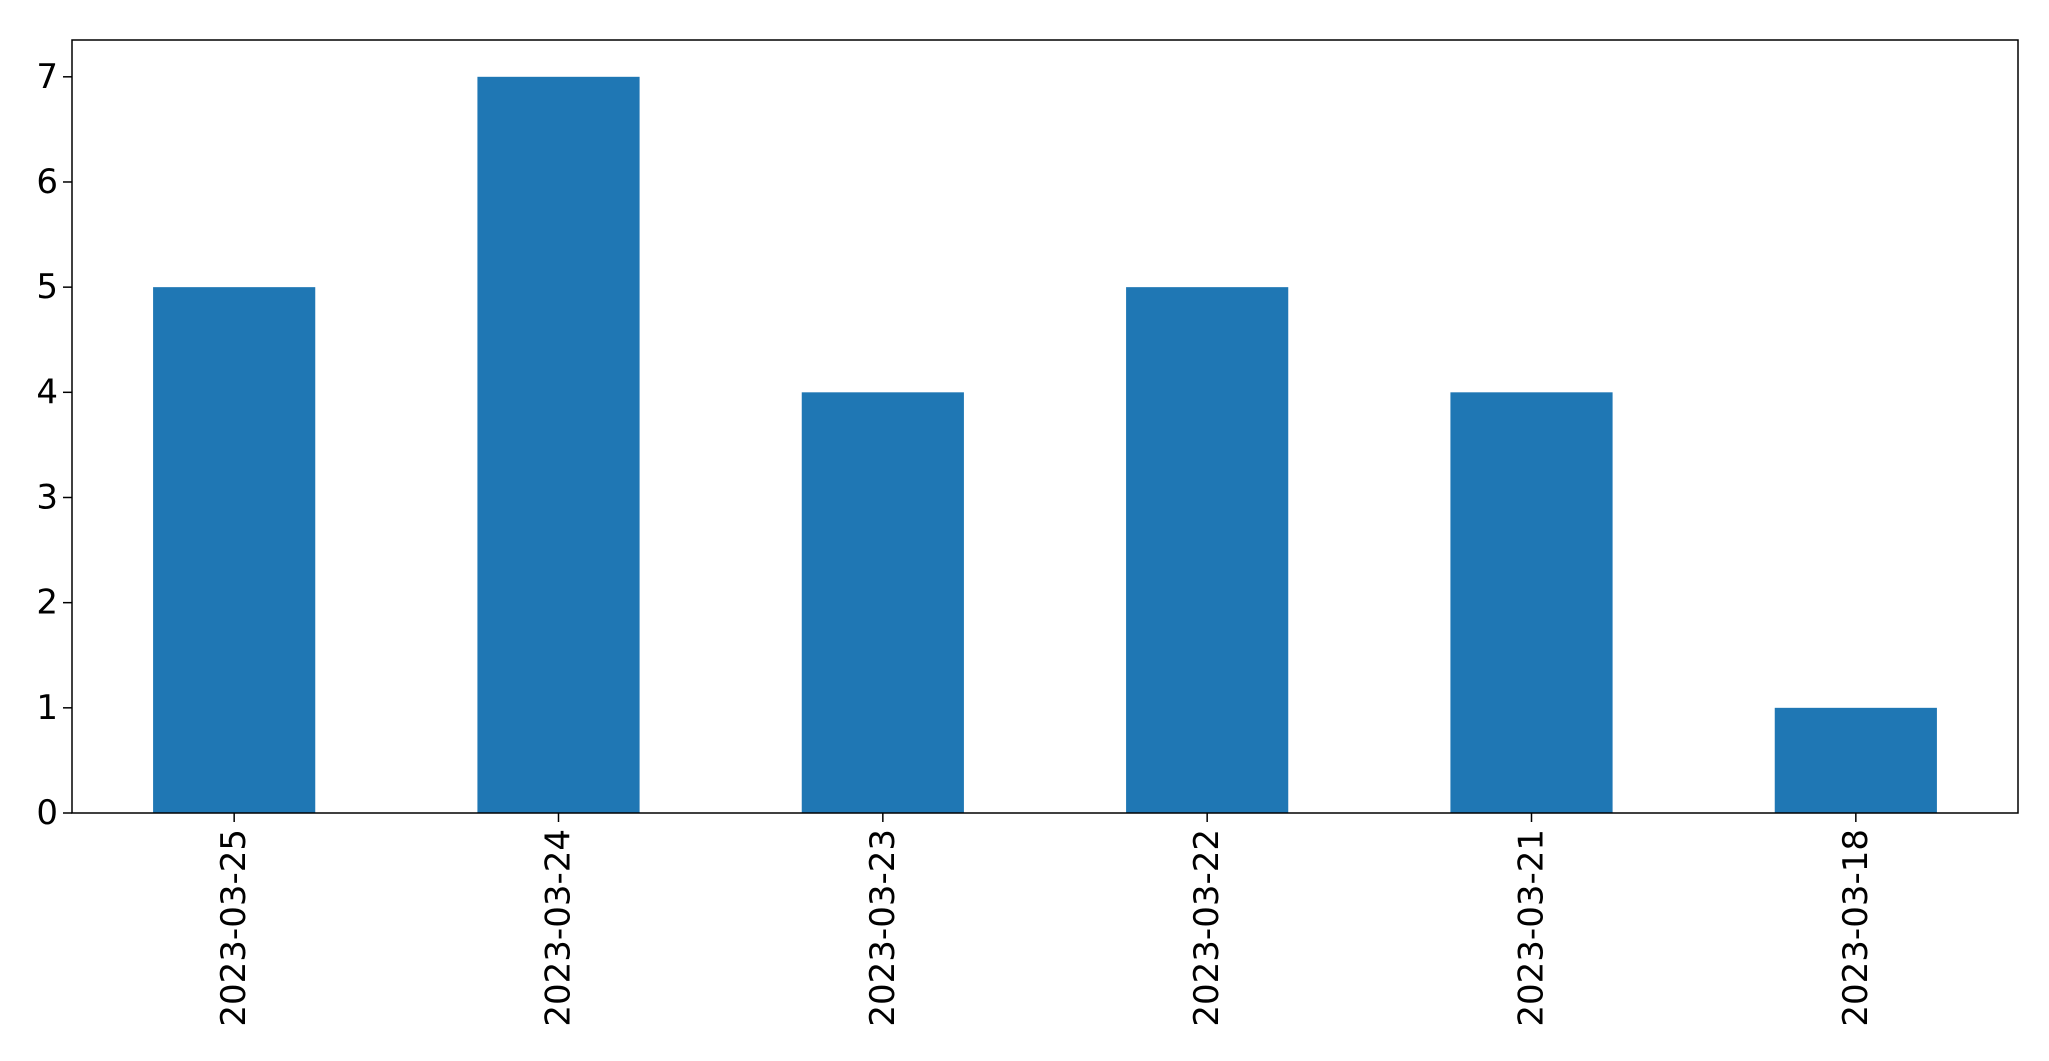  Describe the element at coordinates (47, 603) in the screenshot. I see `y-tick-label: 2` at that location.